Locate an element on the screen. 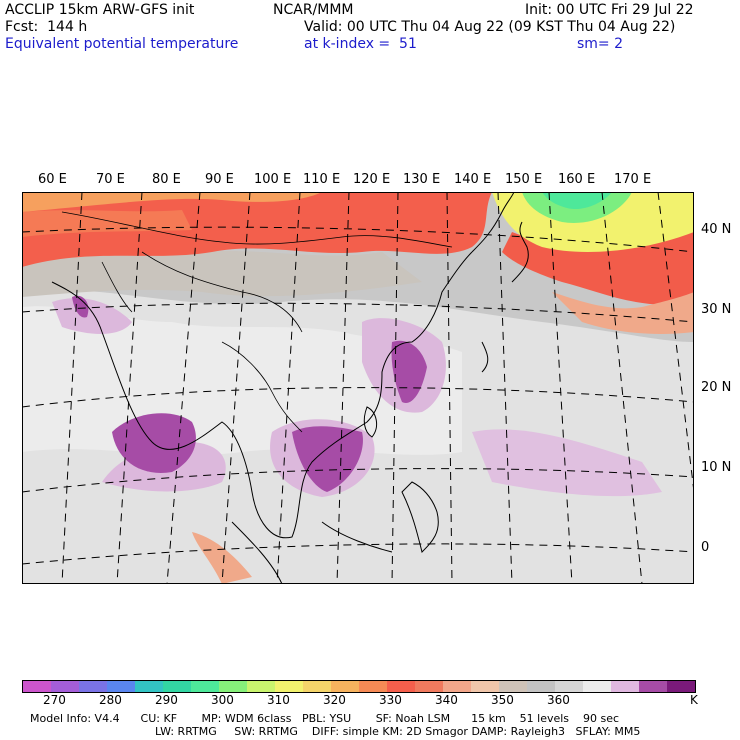  colorbar is located at coordinates (359, 686).